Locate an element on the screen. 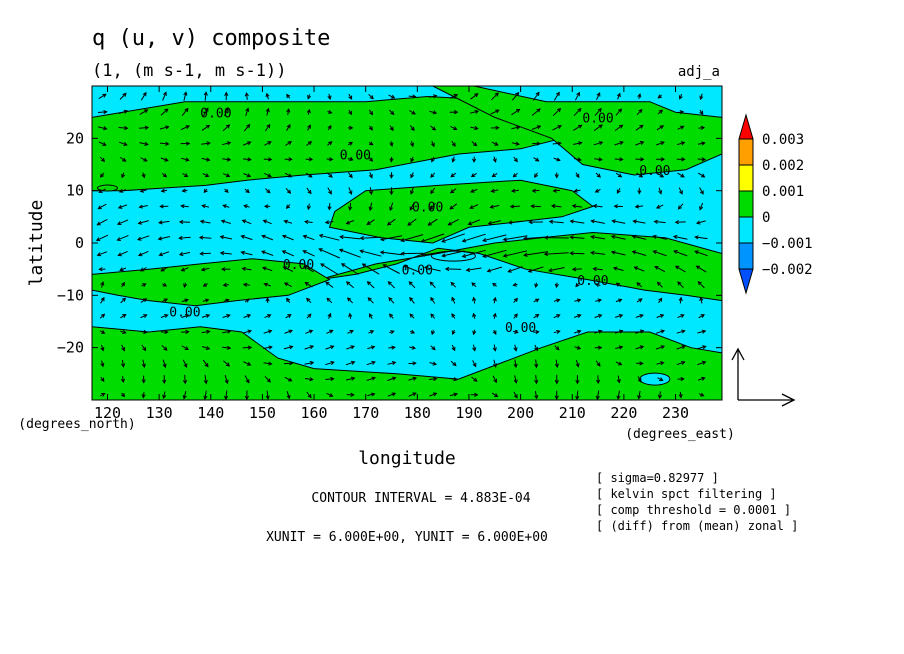 This screenshot has height=654, width=904. contour-line is located at coordinates (453, 256).